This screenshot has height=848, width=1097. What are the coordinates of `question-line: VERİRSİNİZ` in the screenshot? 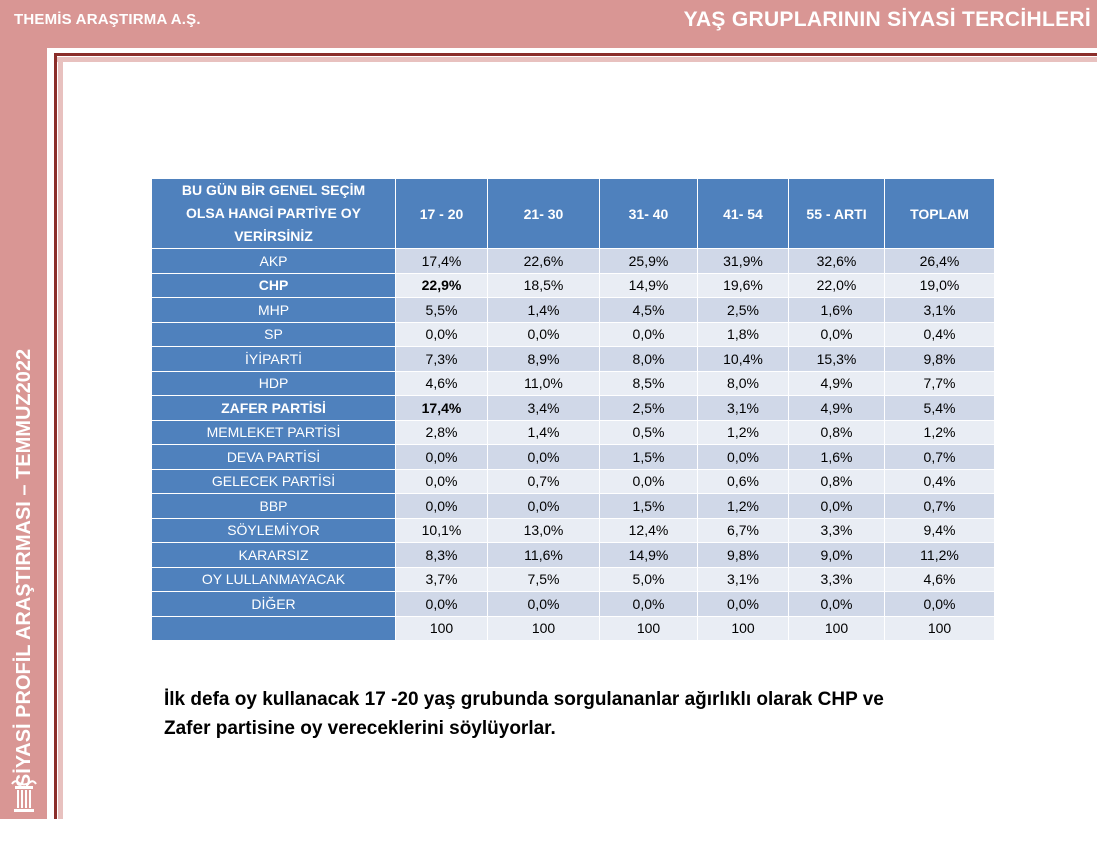 It's located at (273, 236).